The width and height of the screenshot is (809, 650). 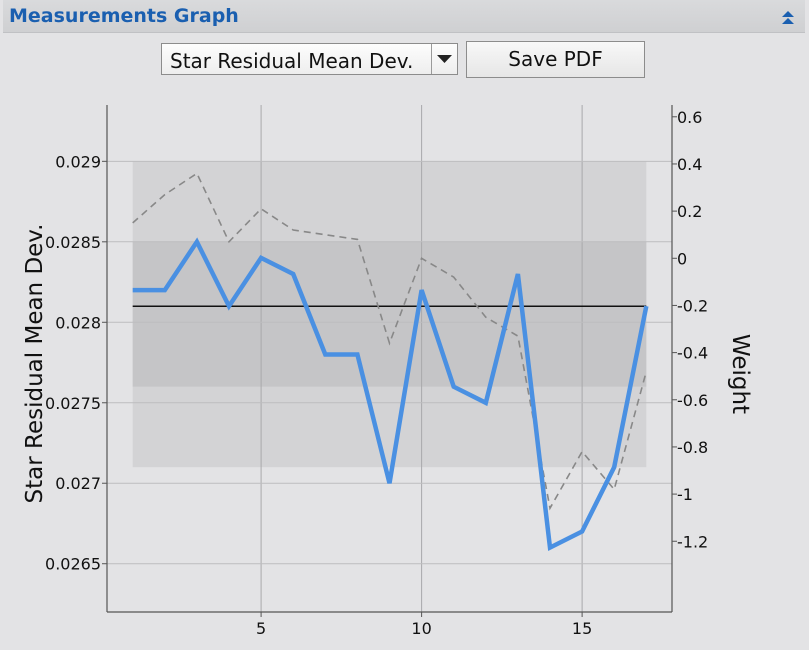 I want to click on save-pdf-button: Save PDF, so click(x=555, y=59).